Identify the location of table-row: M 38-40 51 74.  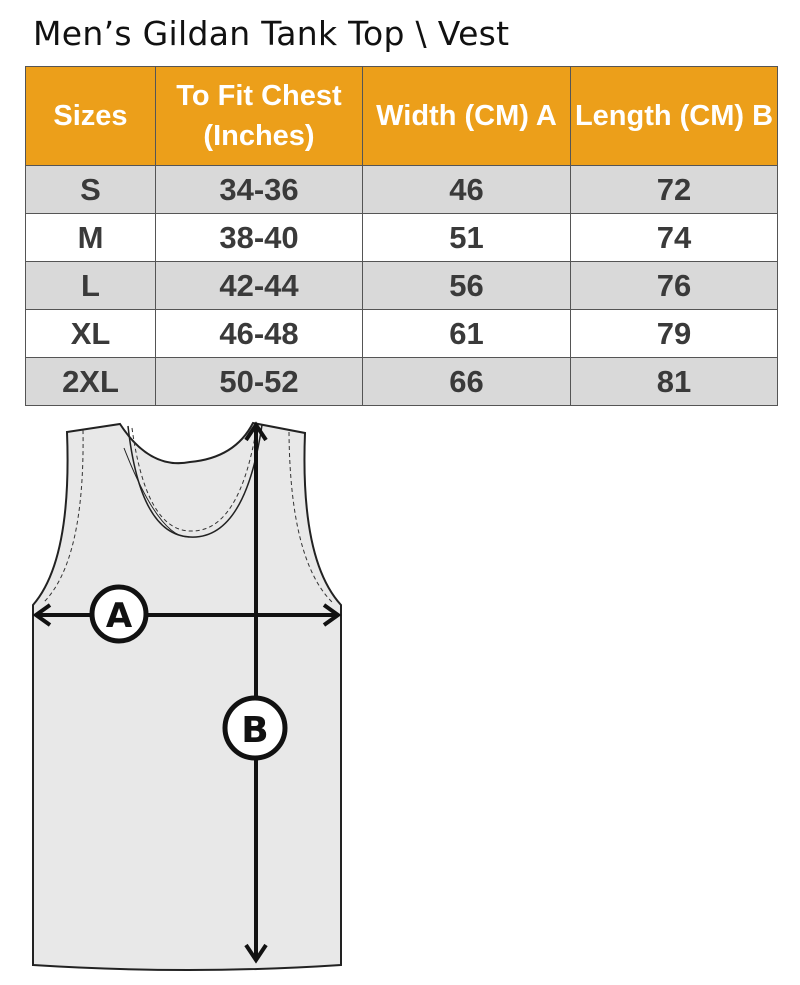
(401, 237).